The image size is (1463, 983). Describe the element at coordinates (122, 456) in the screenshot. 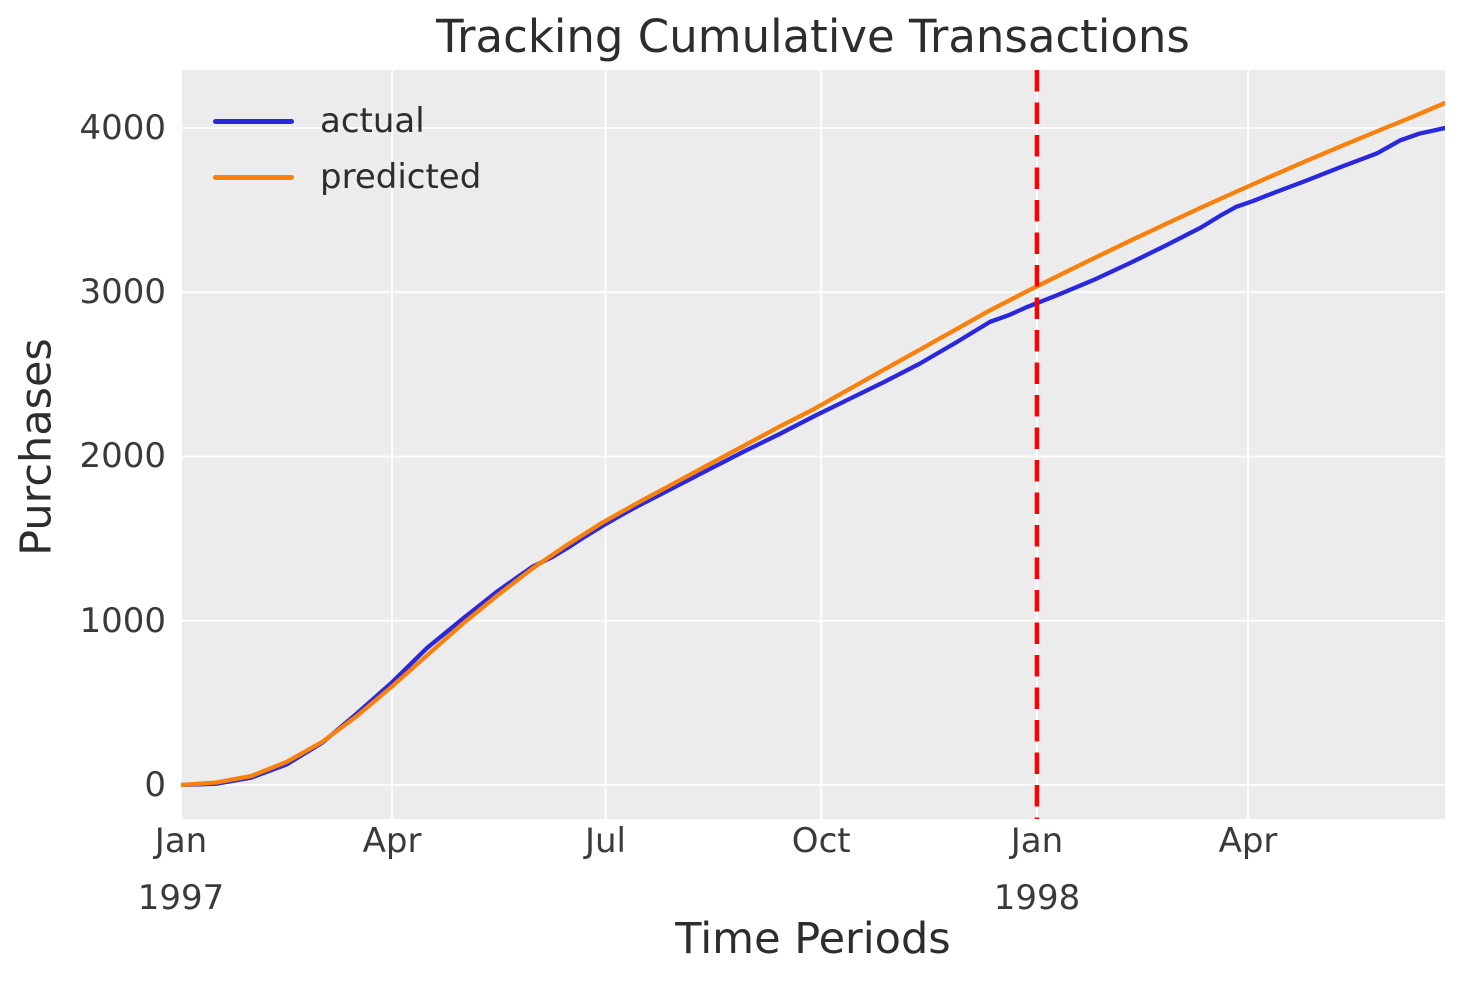

I see `y-tick-label: 2000` at that location.